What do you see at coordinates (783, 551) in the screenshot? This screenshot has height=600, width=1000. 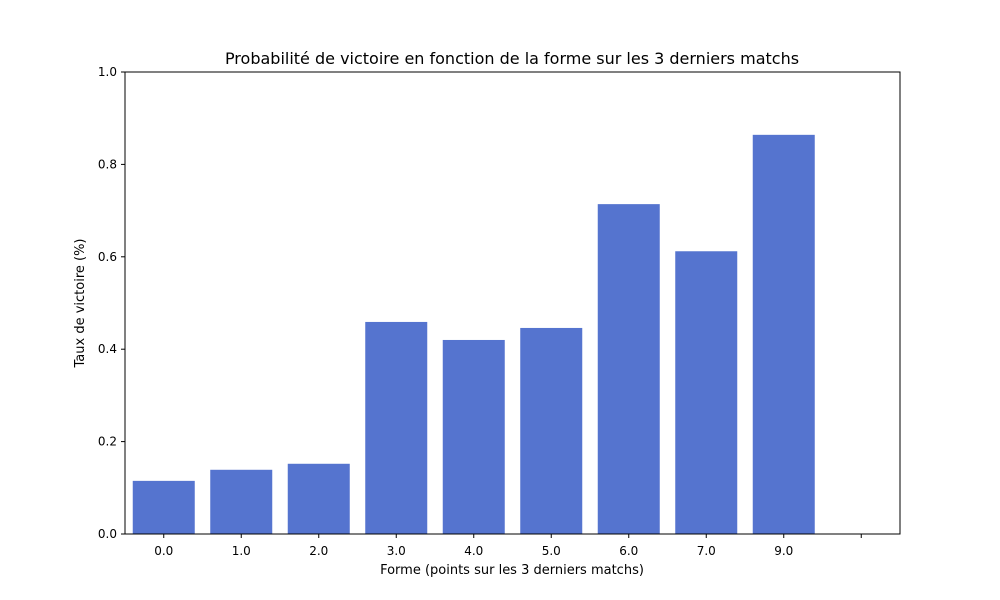 I see `x-tick-label: 9.0` at bounding box center [783, 551].